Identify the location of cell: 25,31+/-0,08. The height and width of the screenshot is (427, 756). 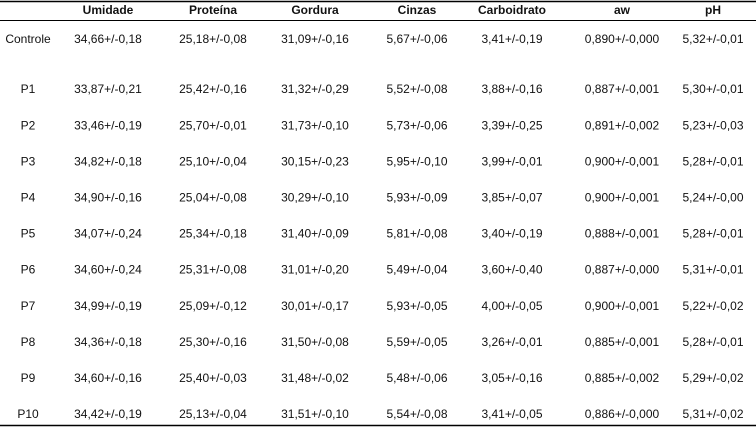
(213, 270).